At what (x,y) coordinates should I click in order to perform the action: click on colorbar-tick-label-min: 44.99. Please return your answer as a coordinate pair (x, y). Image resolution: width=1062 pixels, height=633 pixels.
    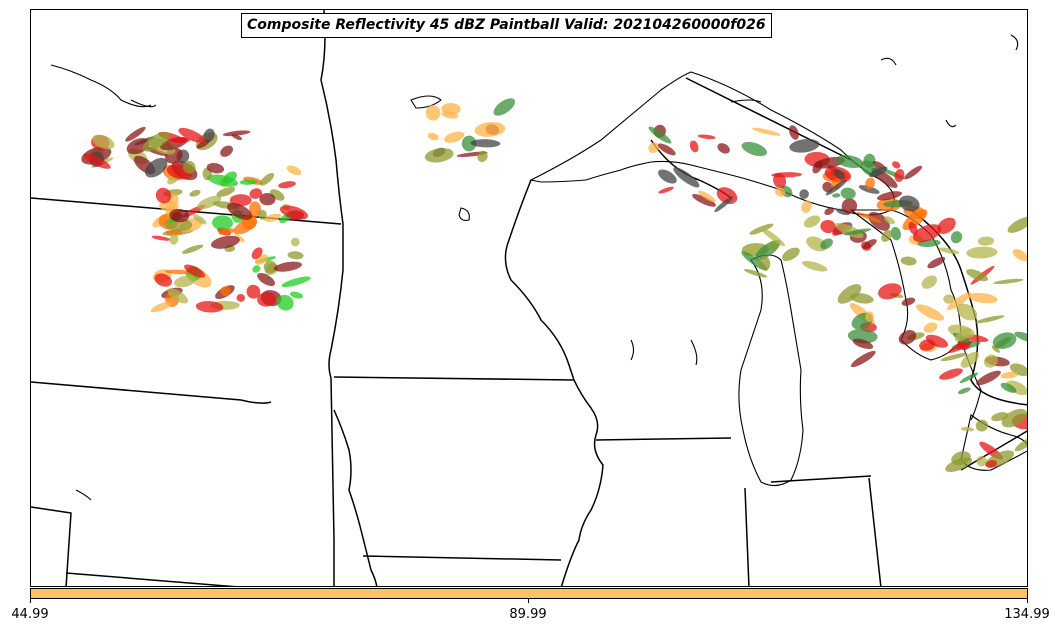
    Looking at the image, I should click on (30, 614).